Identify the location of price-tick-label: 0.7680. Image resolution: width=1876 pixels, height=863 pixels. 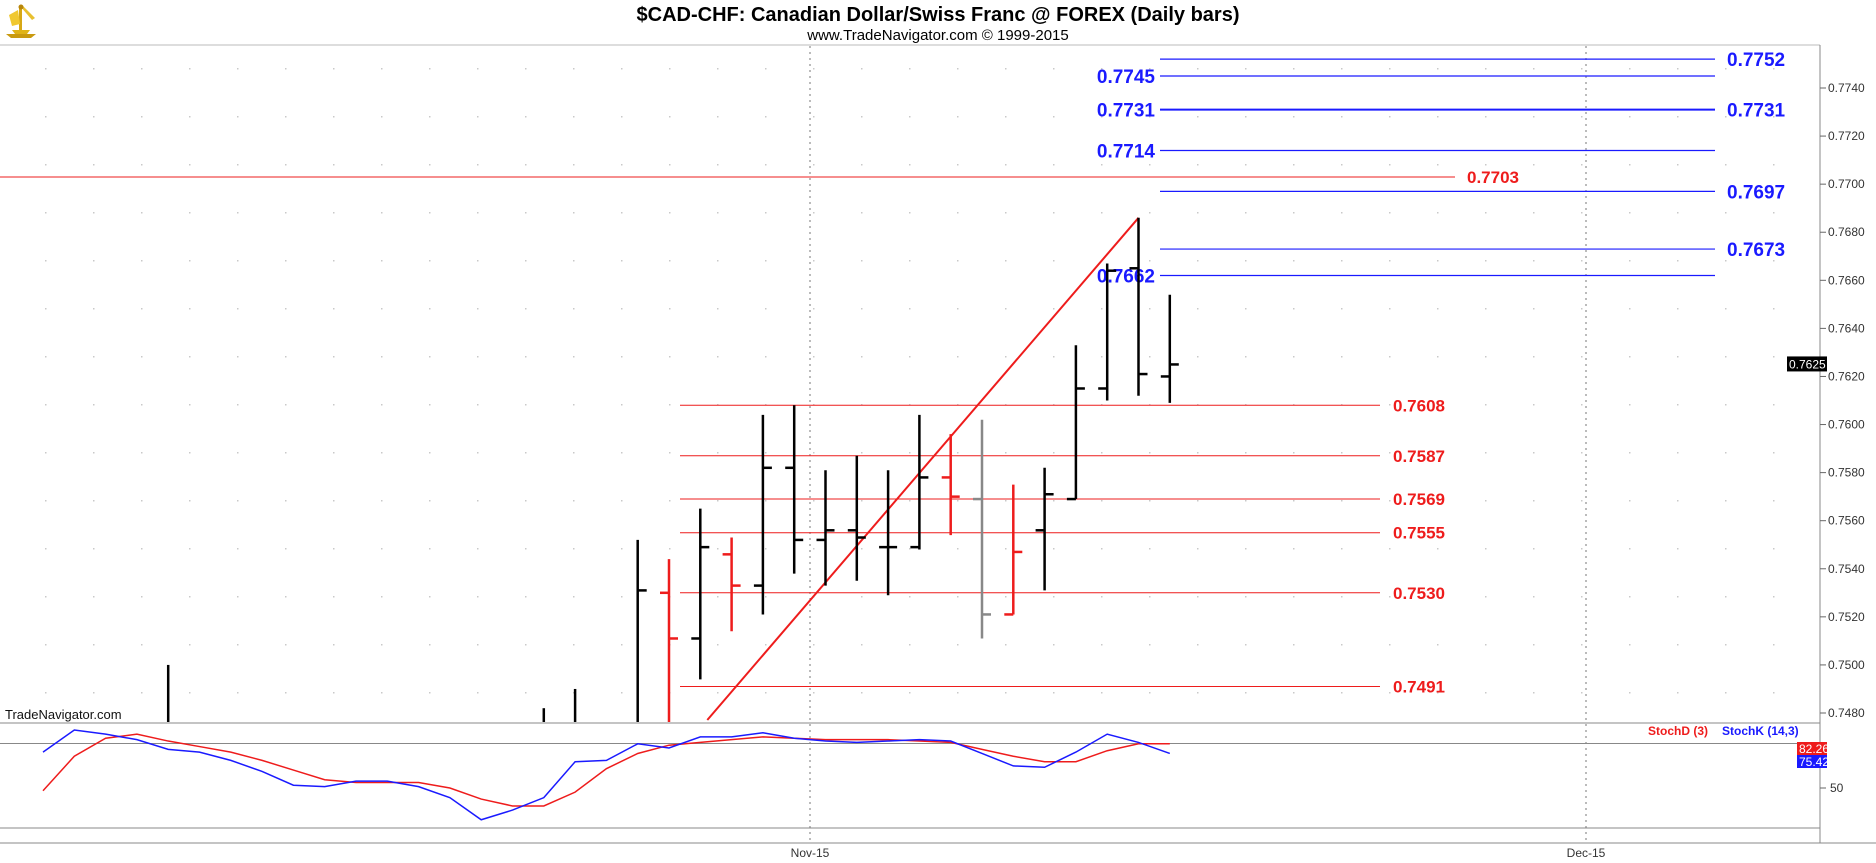
(1846, 232).